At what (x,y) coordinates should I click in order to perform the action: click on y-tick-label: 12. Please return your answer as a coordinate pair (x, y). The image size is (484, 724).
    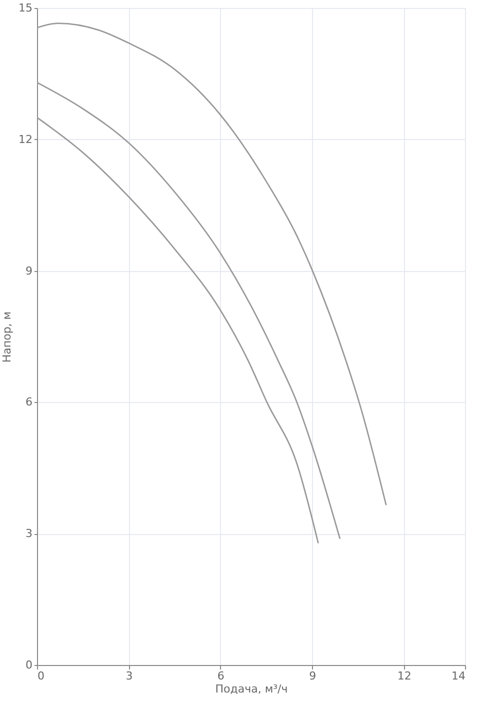
    Looking at the image, I should click on (25, 139).